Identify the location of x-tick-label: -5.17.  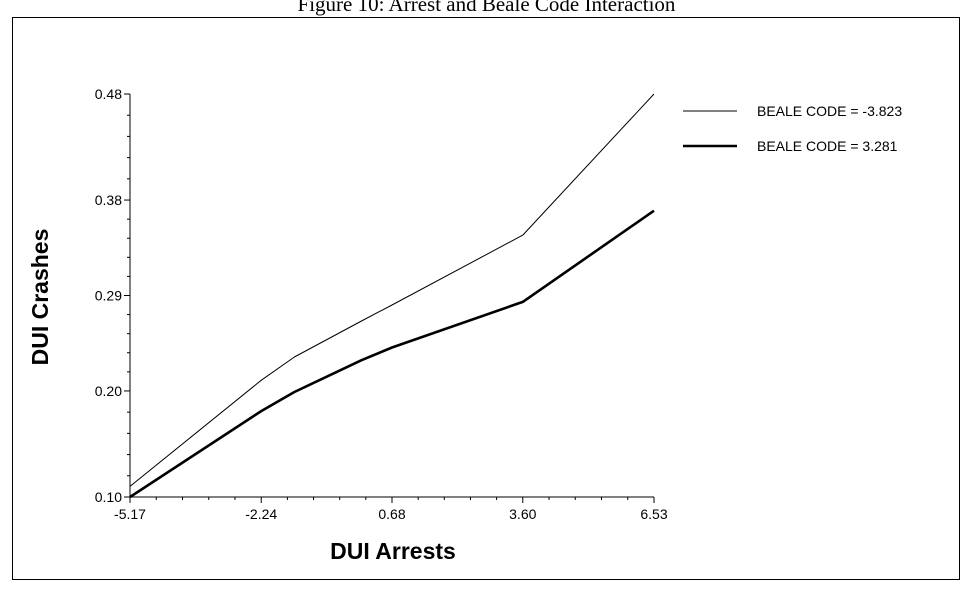
(130, 514).